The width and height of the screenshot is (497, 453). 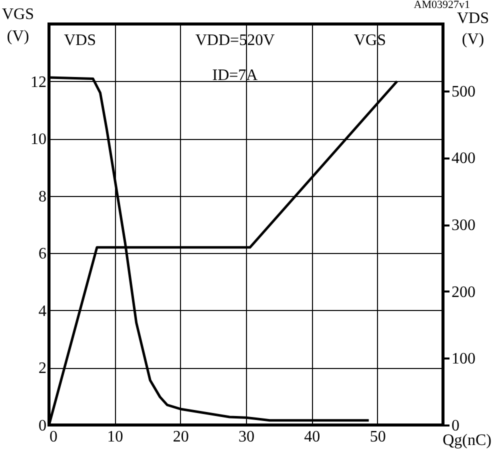 I want to click on y-tick-label: 12, so click(x=38, y=82).